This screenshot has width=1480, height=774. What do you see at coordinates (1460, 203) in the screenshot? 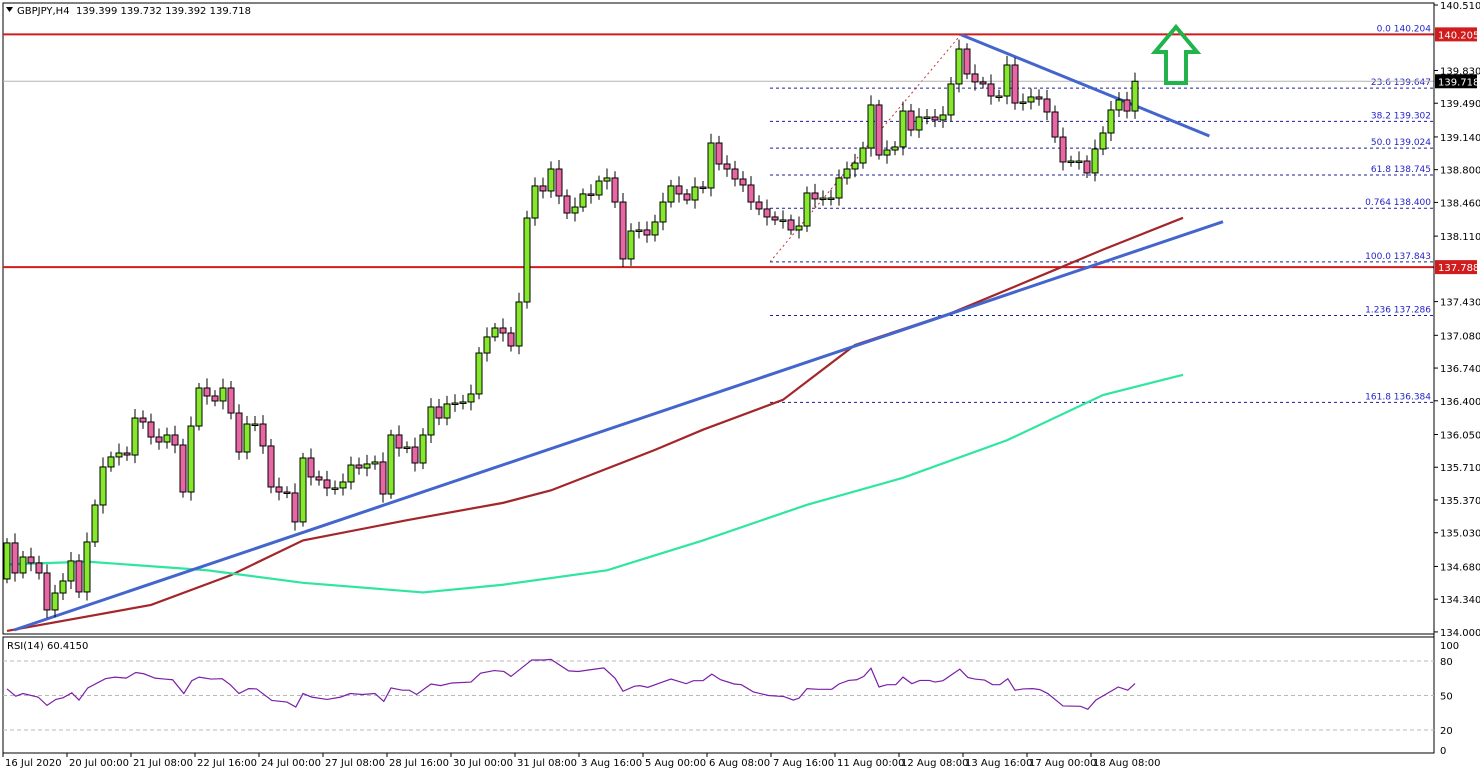
I see `price-tick-label: 138.460` at bounding box center [1460, 203].